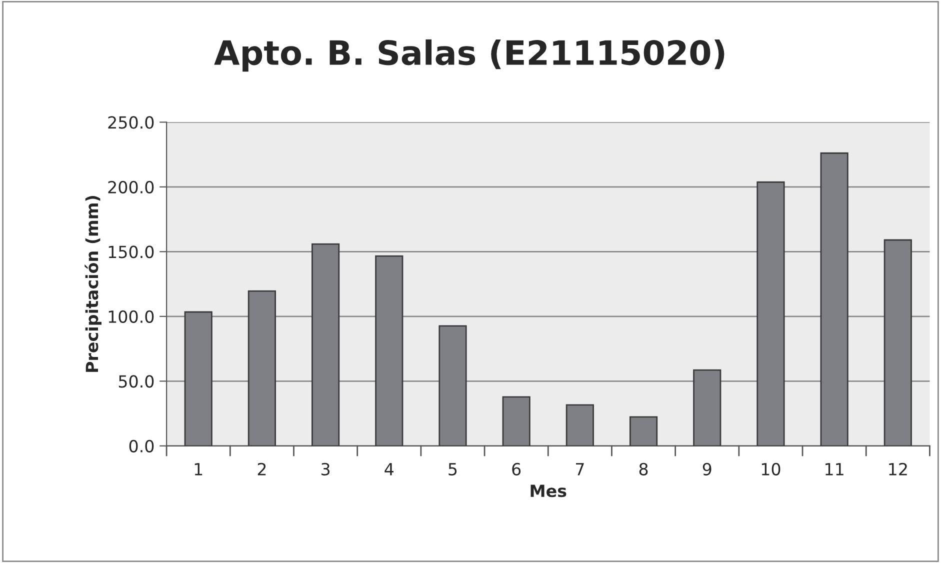 The width and height of the screenshot is (941, 563). Describe the element at coordinates (262, 469) in the screenshot. I see `x-tick-label: 2` at that location.